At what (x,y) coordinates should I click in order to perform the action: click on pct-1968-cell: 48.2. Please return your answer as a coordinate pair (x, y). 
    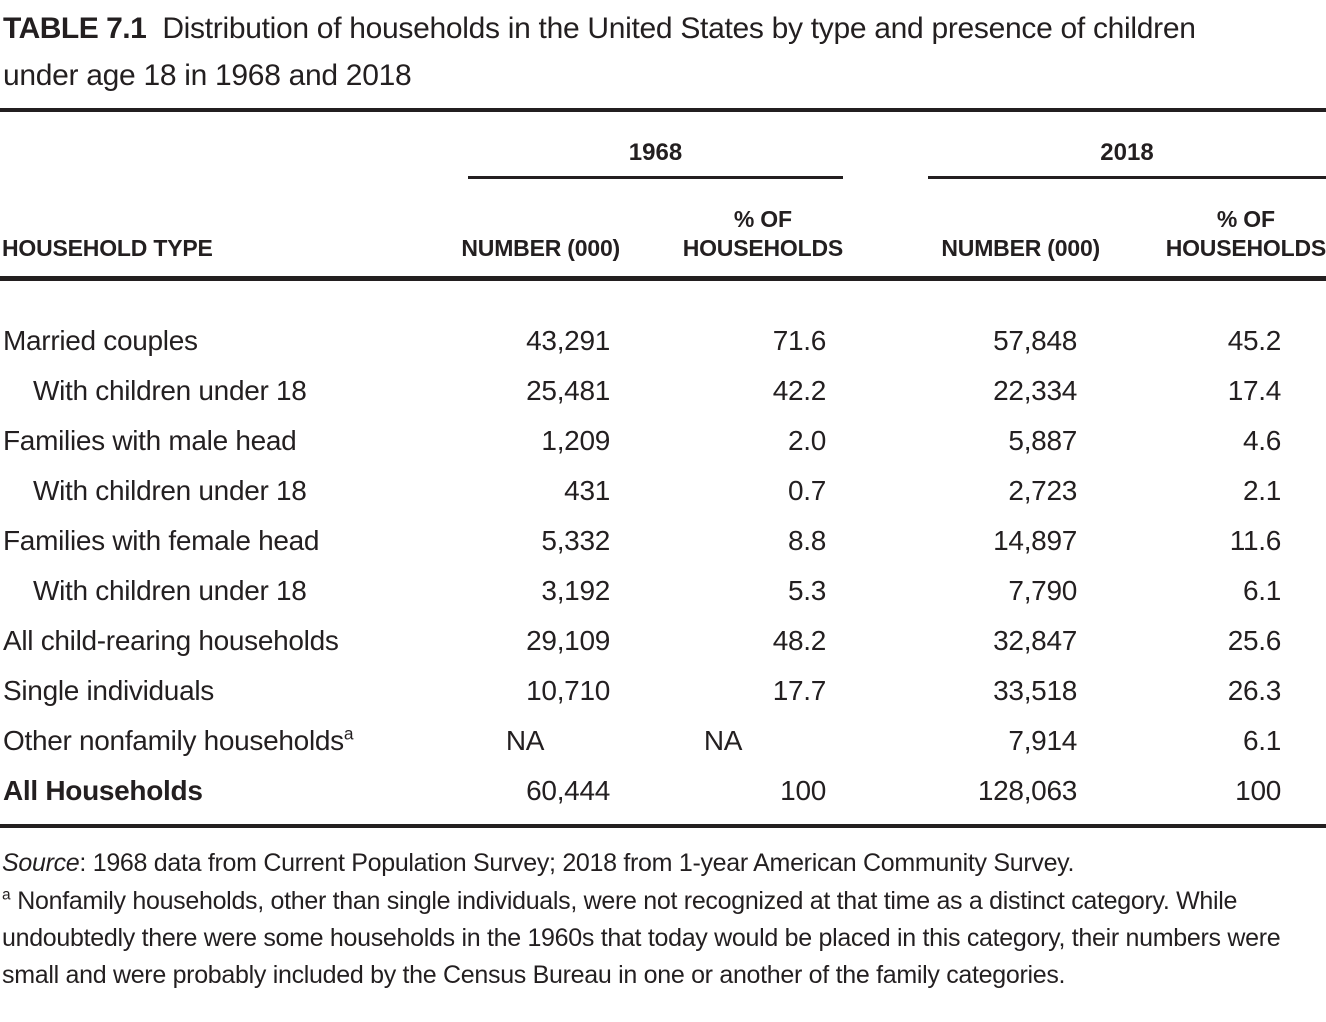
    Looking at the image, I should click on (799, 640).